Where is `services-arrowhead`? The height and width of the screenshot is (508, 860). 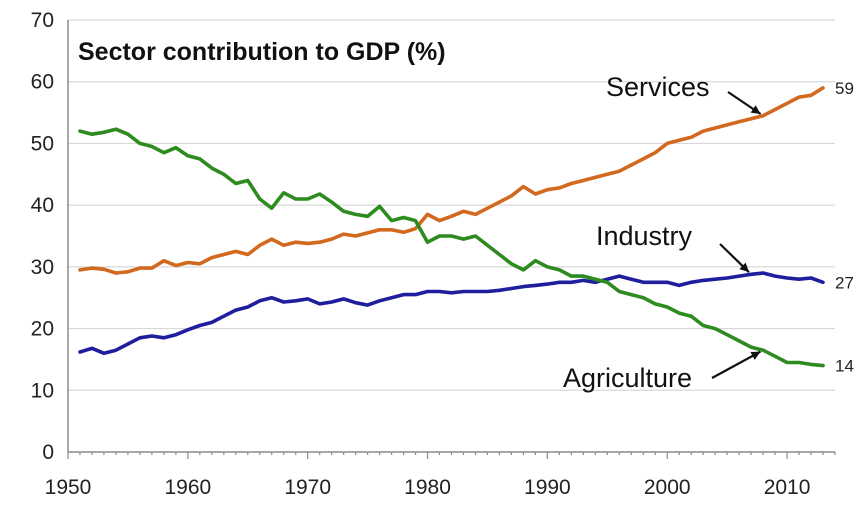
services-arrowhead is located at coordinates (755, 109).